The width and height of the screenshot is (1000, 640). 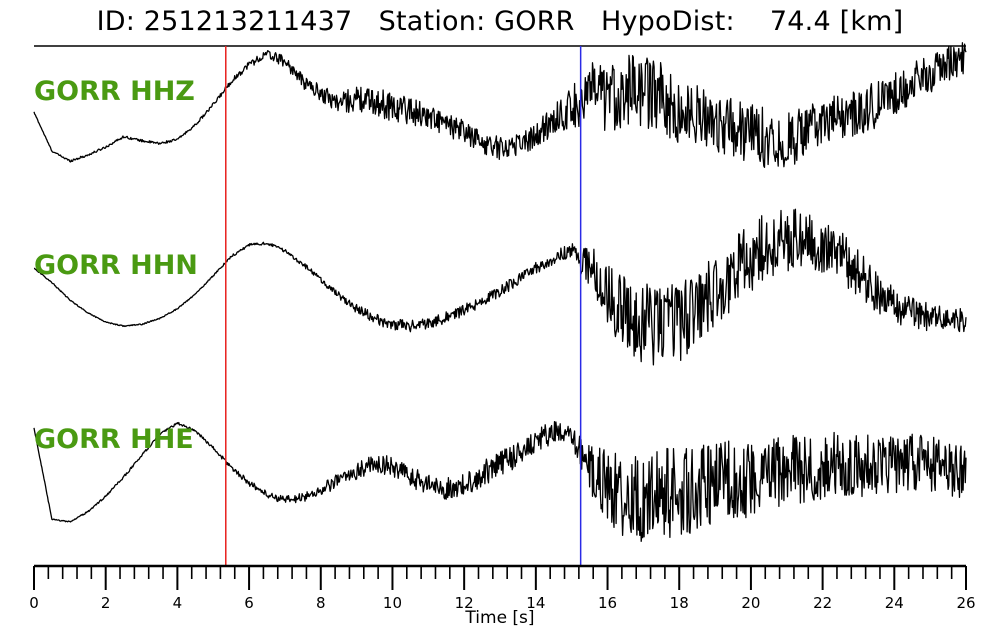 What do you see at coordinates (178, 603) in the screenshot?
I see `x-tick-label: 4` at bounding box center [178, 603].